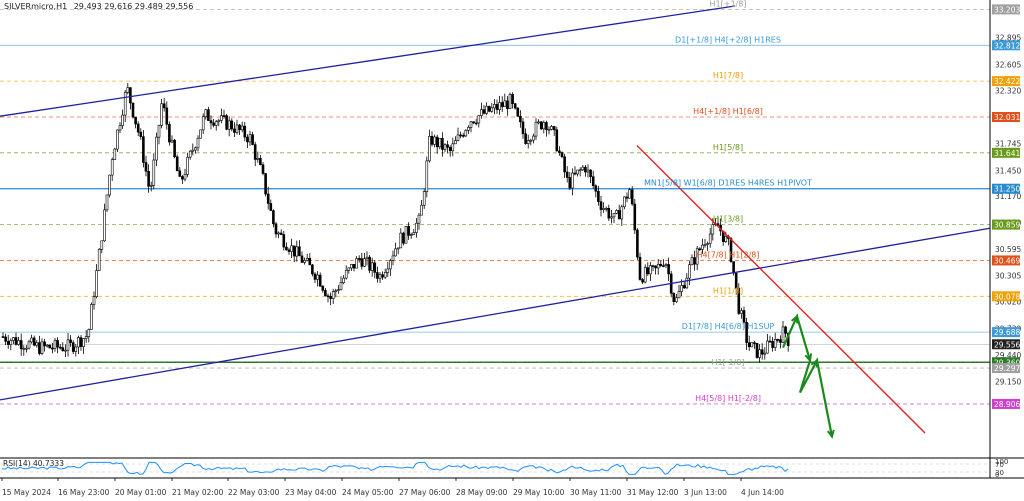 The image size is (1024, 501). Describe the element at coordinates (1008, 90) in the screenshot. I see `price-tick-label: 32.320` at that location.